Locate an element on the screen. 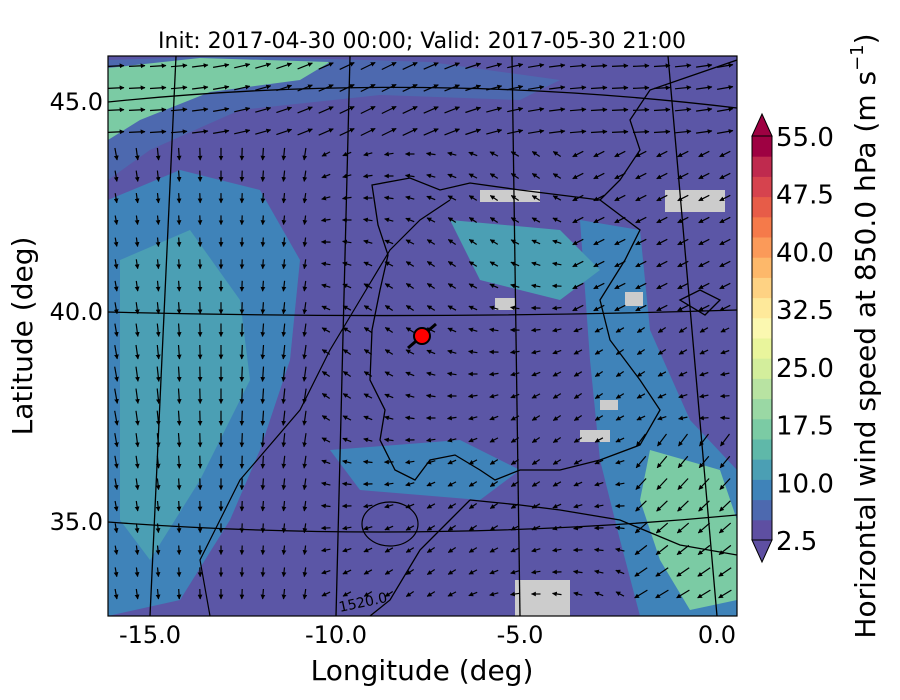  colorbar-label-main: Horizontal wind speed at 850.0 hPa (m s is located at coordinates (865, 355).